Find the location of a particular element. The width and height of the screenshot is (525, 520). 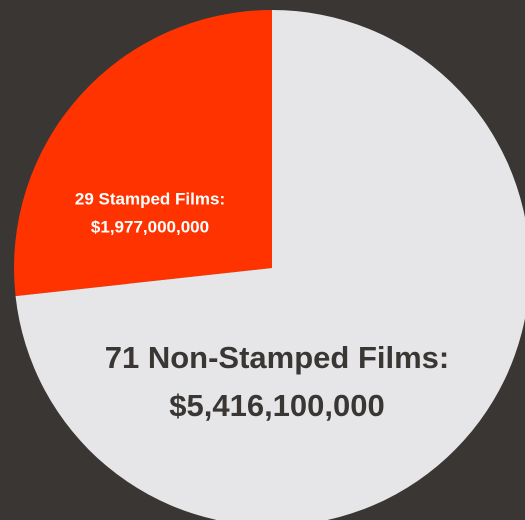

slice-value-label: $5,416,100,000 is located at coordinates (277, 405).